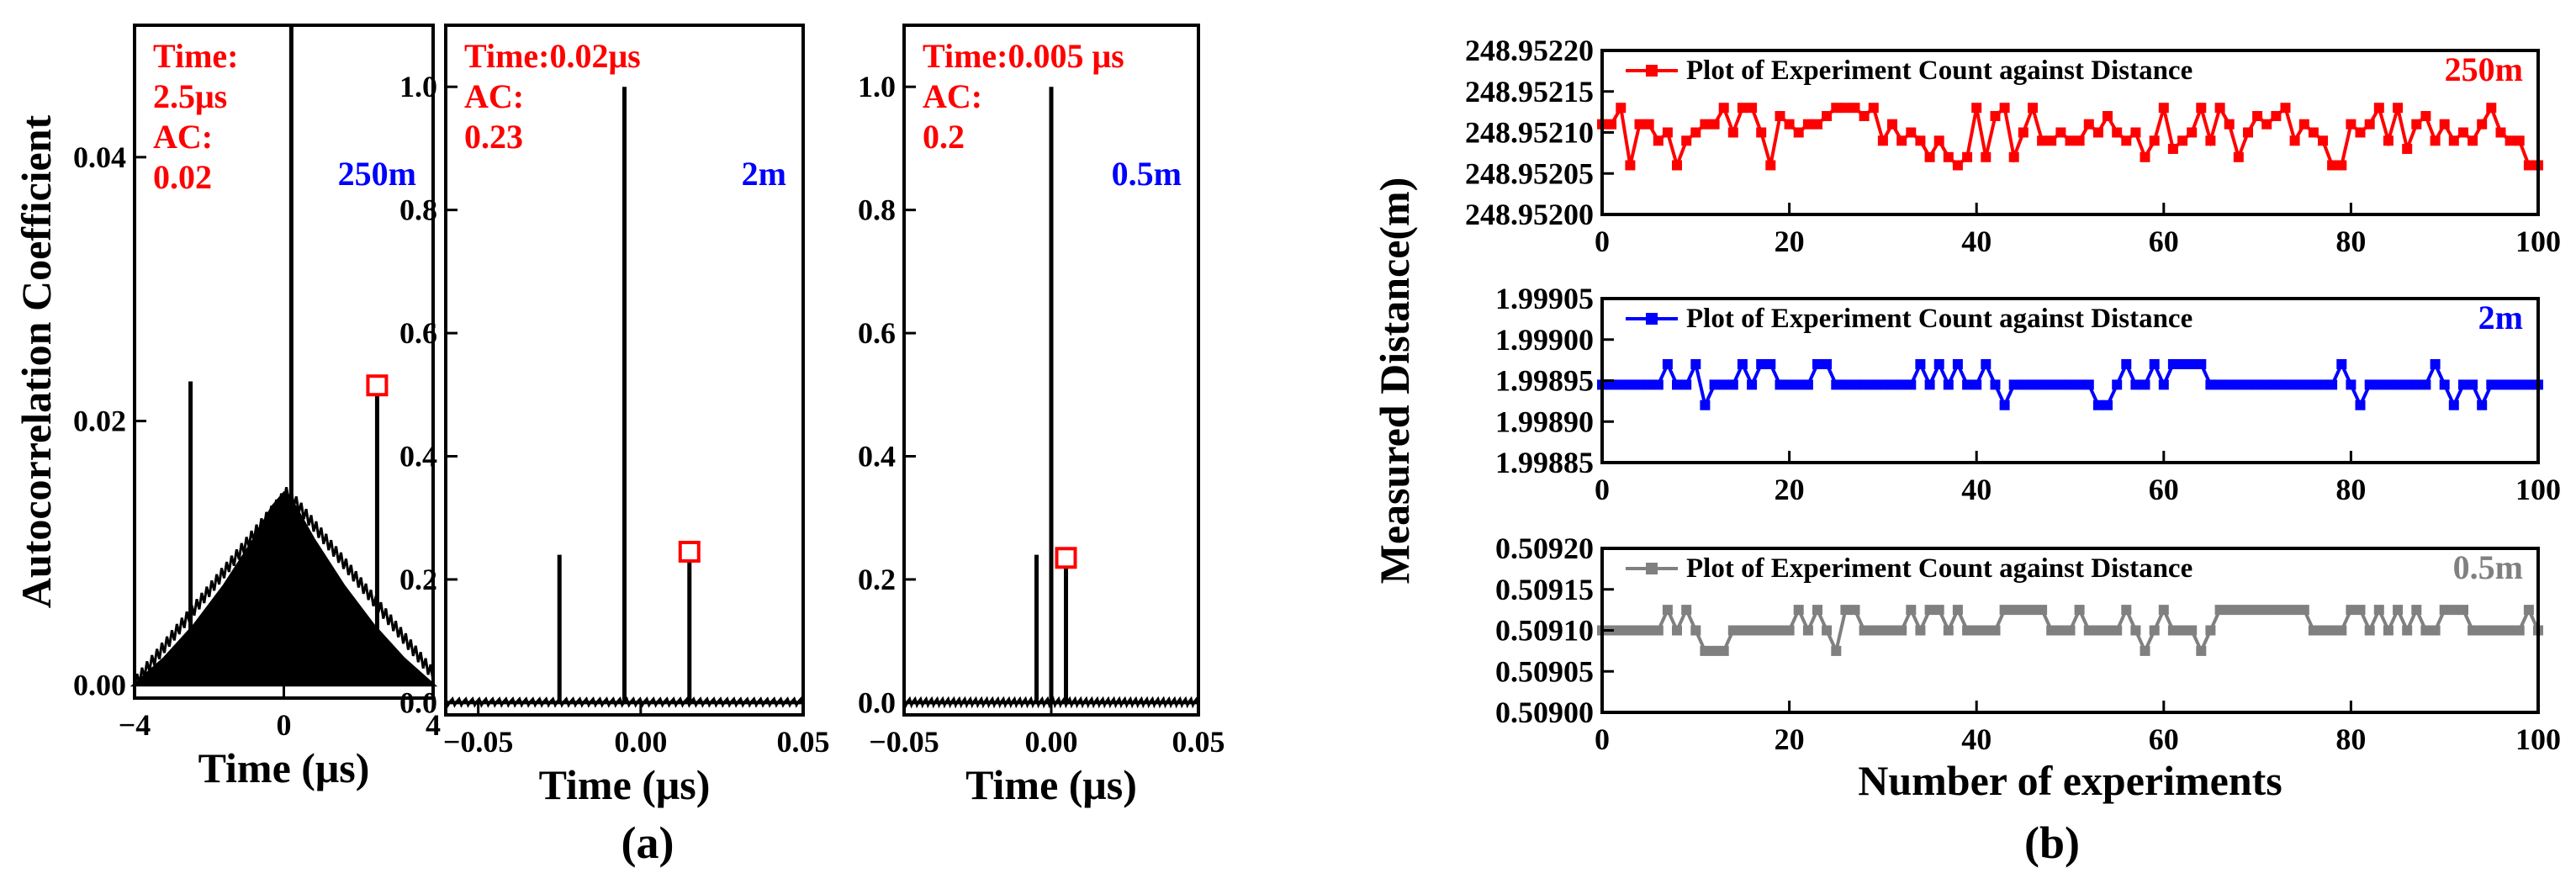 Image resolution: width=2576 pixels, height=889 pixels. Describe the element at coordinates (1529, 91) in the screenshot. I see `y-tick-label: 248.95215` at that location.